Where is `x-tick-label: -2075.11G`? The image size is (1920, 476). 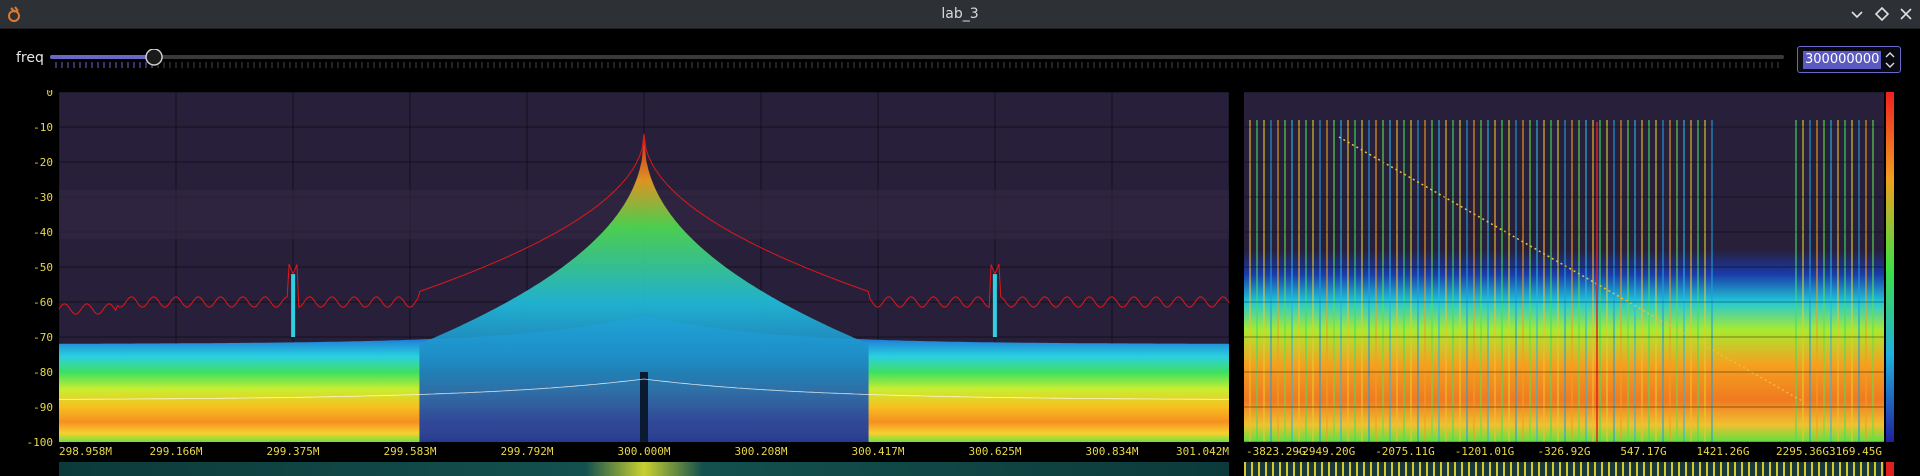
x-tick-label: -2075.11G is located at coordinates (1405, 451).